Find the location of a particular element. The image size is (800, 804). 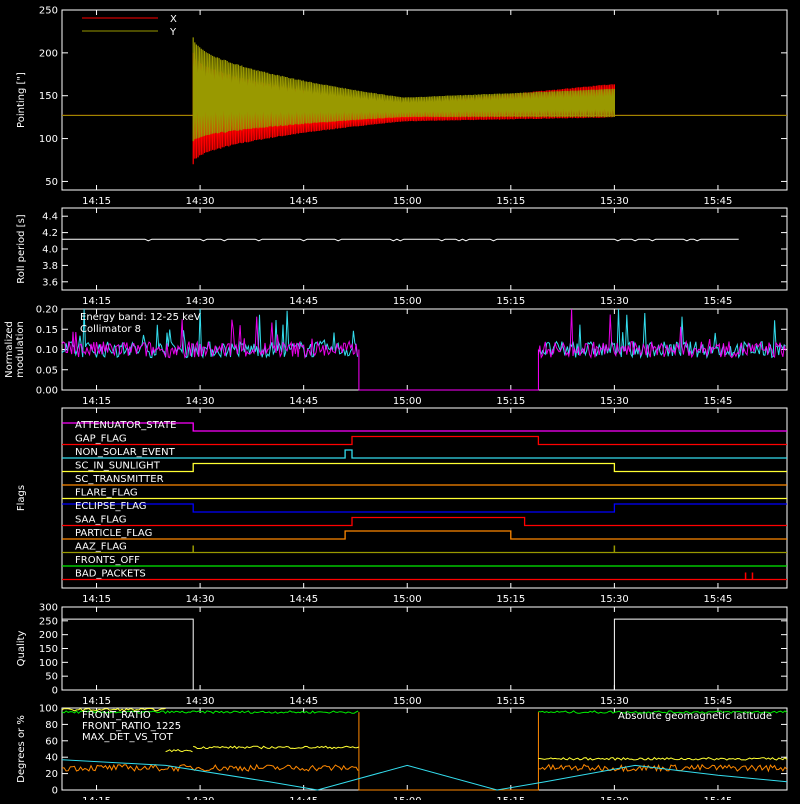

ratios-x-tick-label: 14:45 is located at coordinates (303, 798).